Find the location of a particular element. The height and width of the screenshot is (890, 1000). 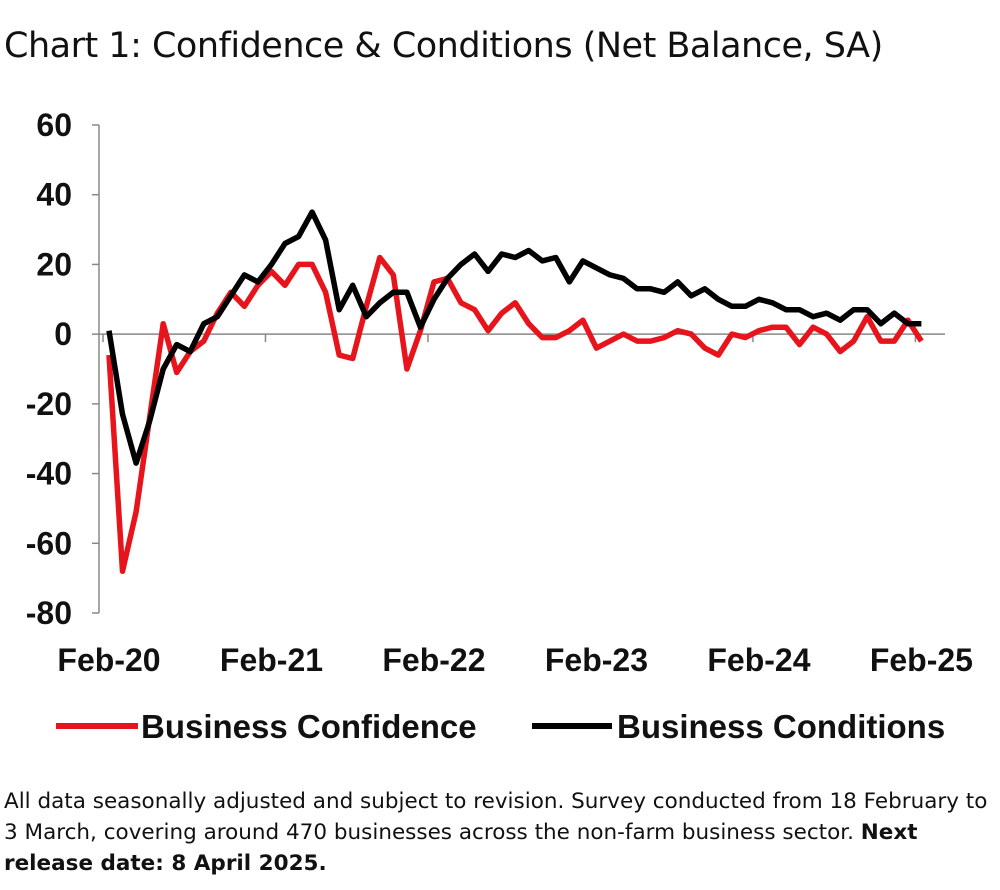

x-tick-label: Feb-24 is located at coordinates (758, 660).